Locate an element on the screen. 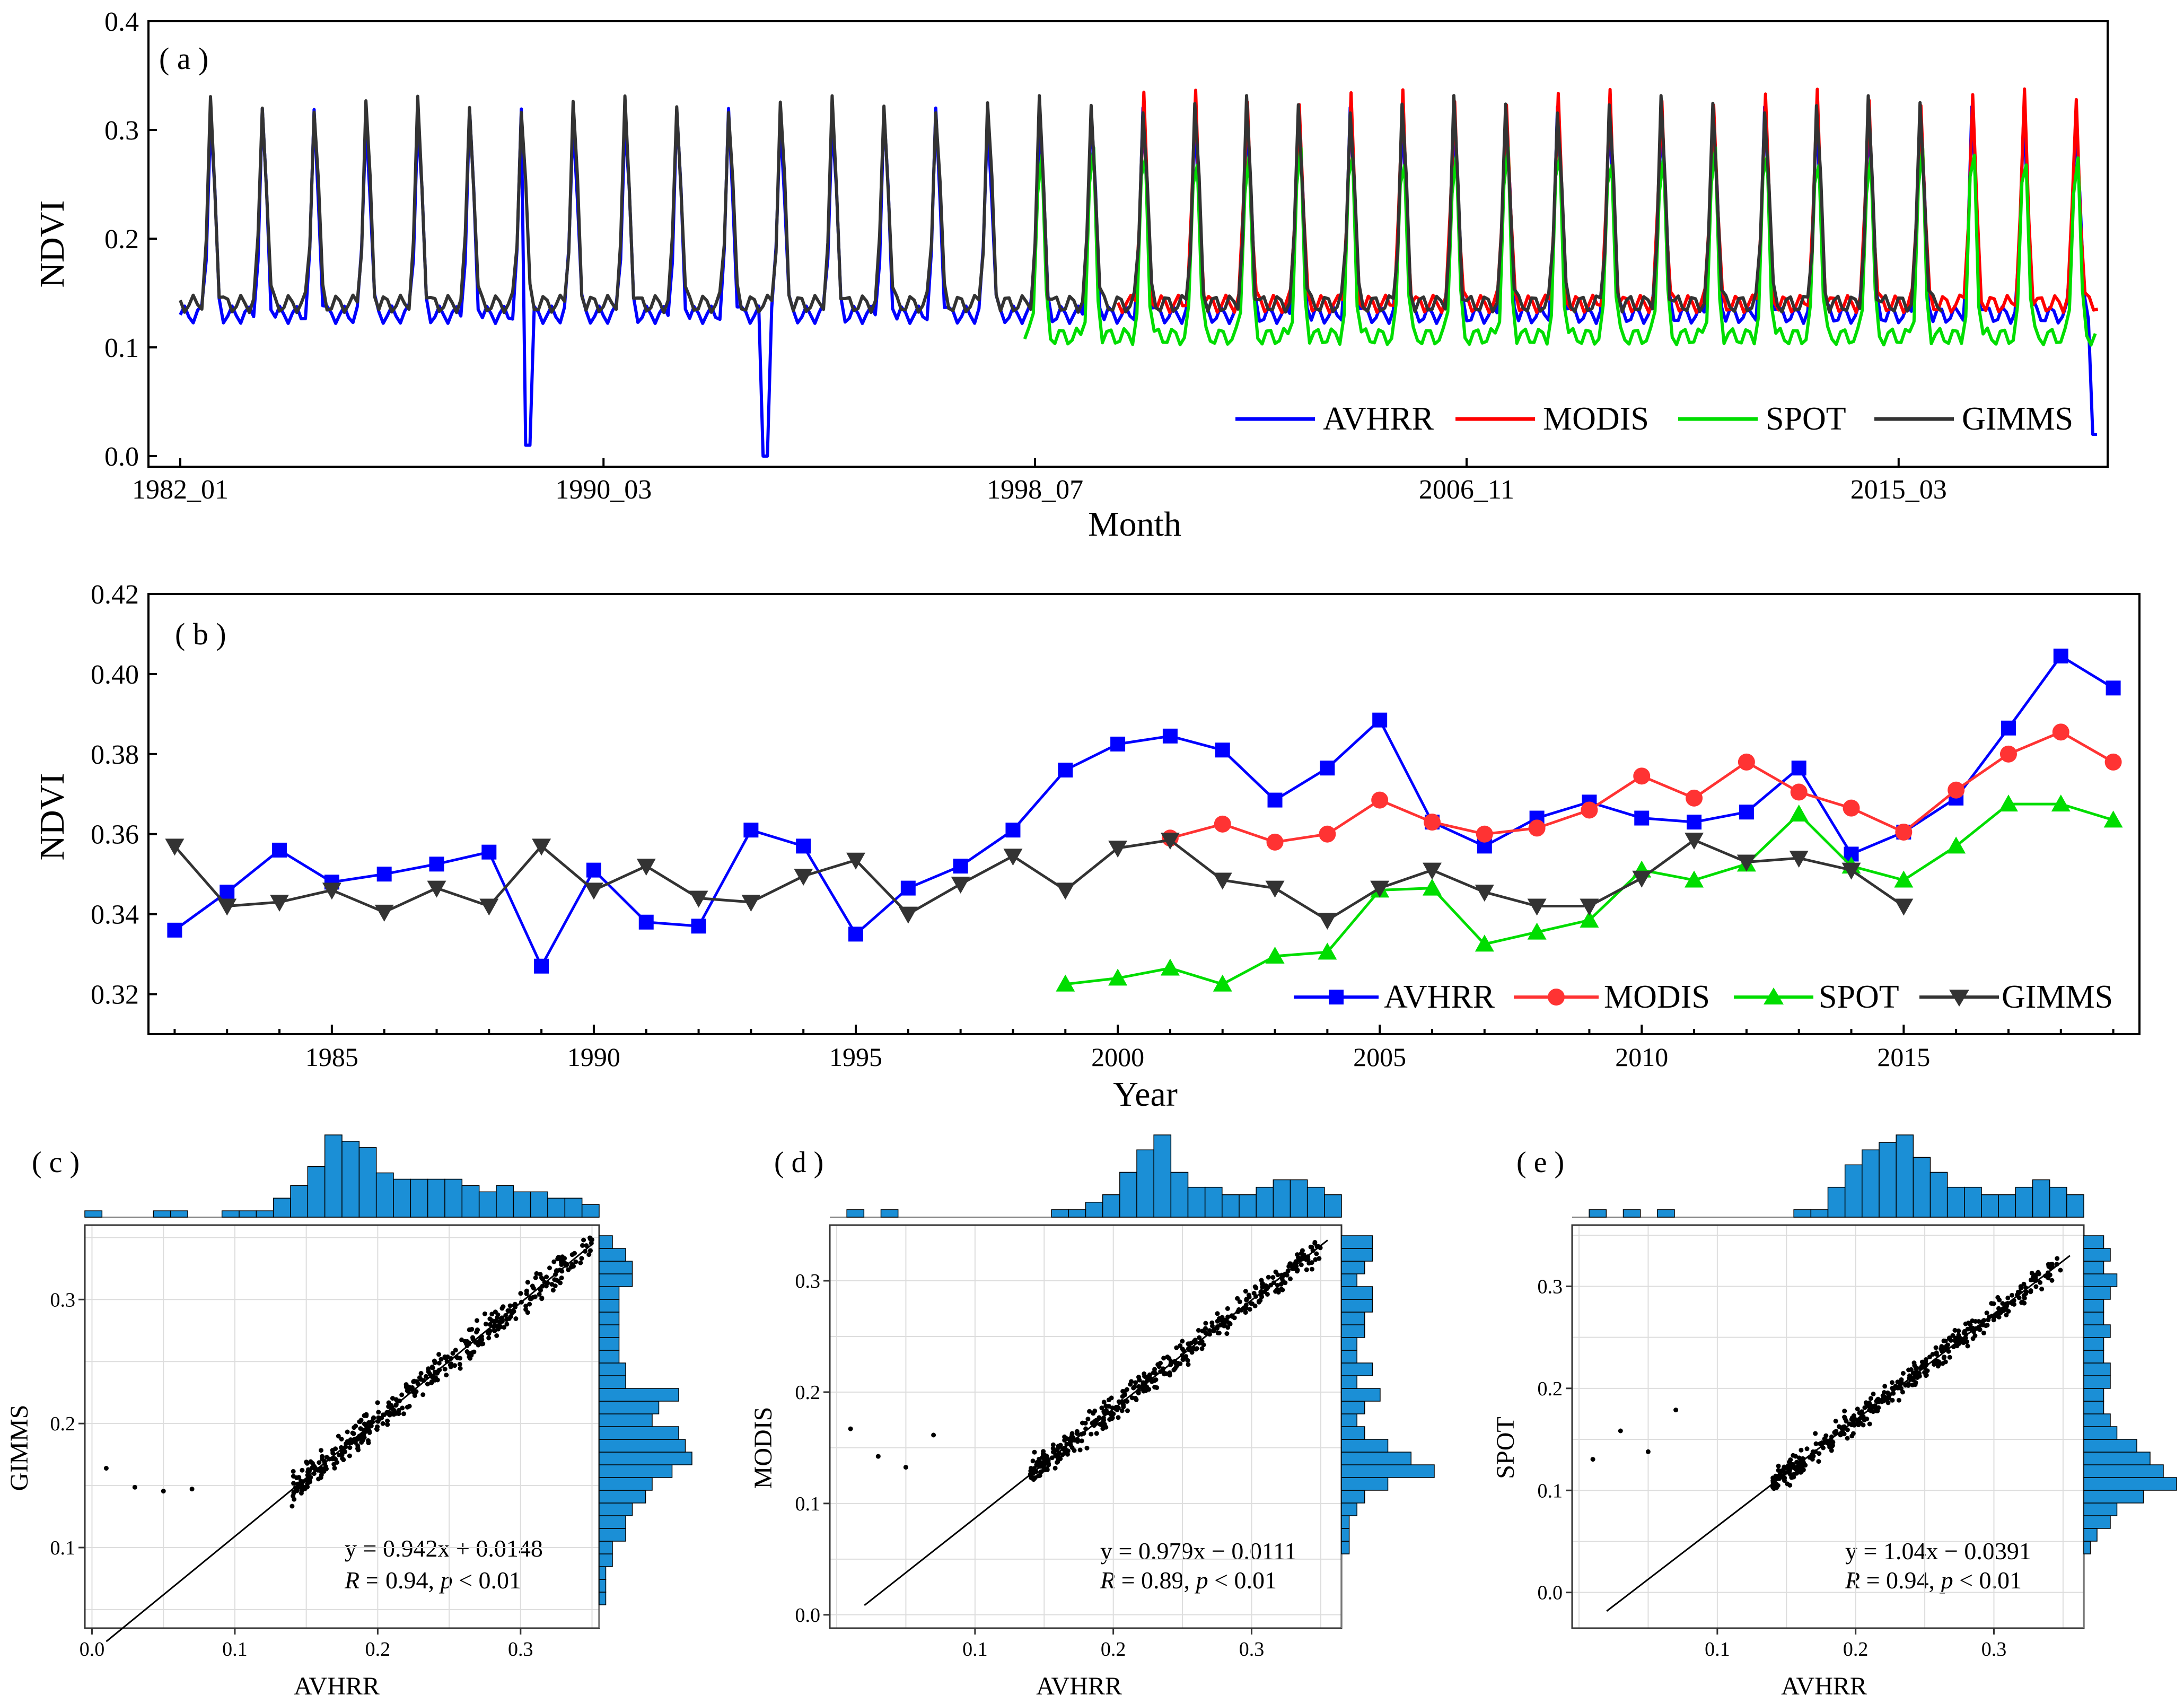  panel-b-xtick-label: 1995 is located at coordinates (855, 1057).